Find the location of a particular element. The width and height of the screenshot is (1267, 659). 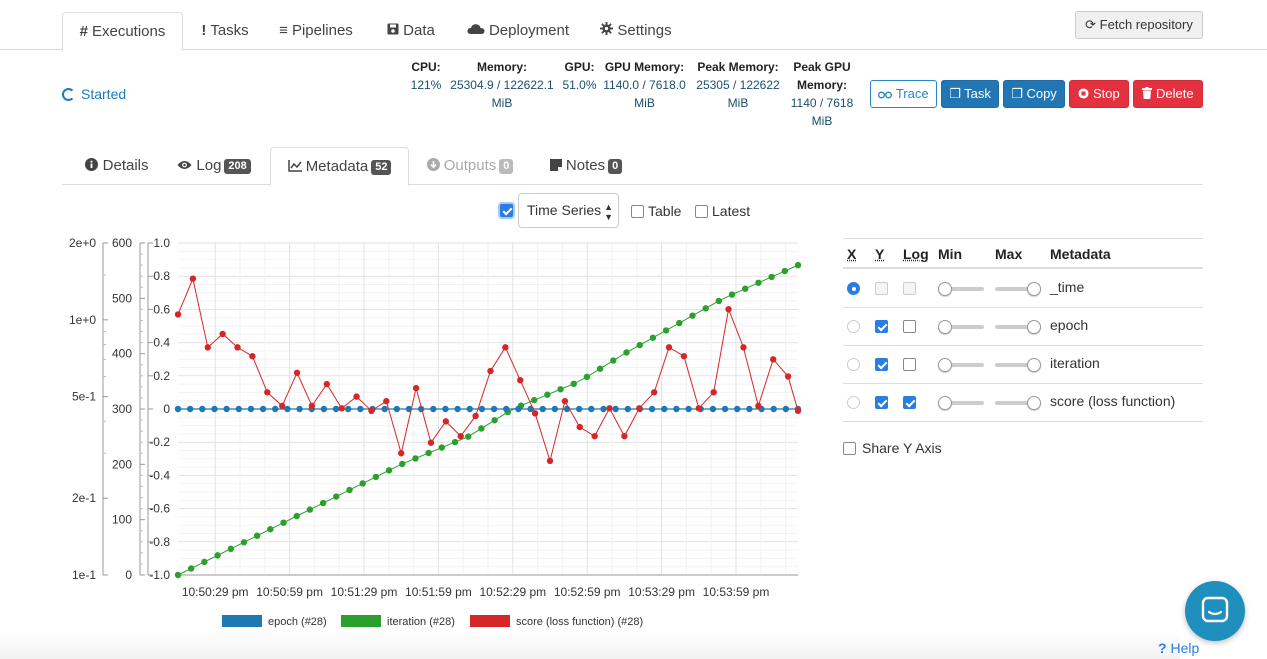

view-mode-select: Time Series ▲ ▼ is located at coordinates (568, 210).